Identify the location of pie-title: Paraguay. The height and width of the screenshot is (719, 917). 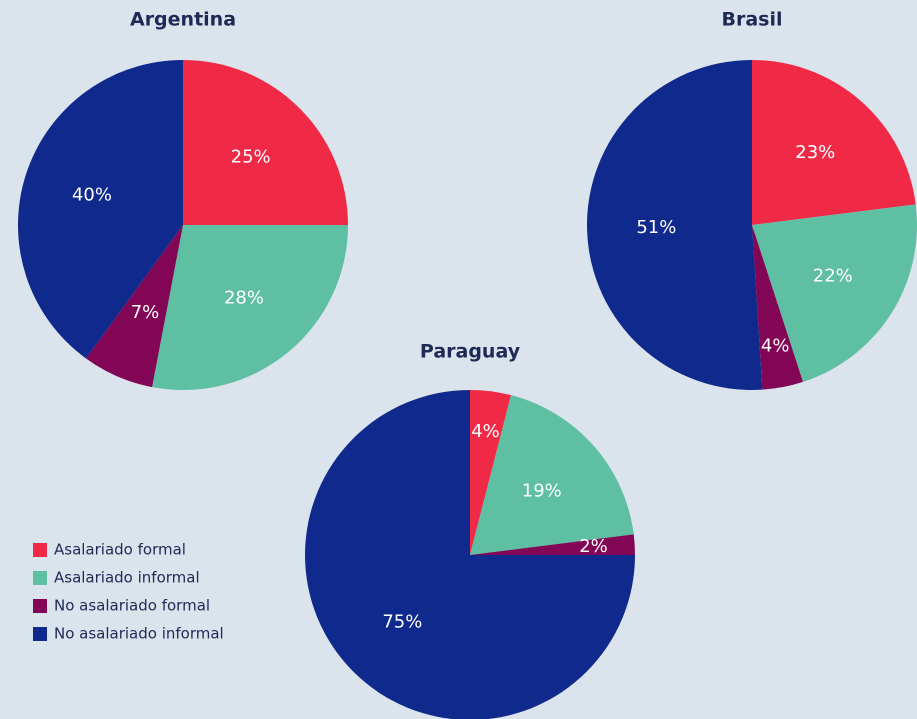
(470, 352).